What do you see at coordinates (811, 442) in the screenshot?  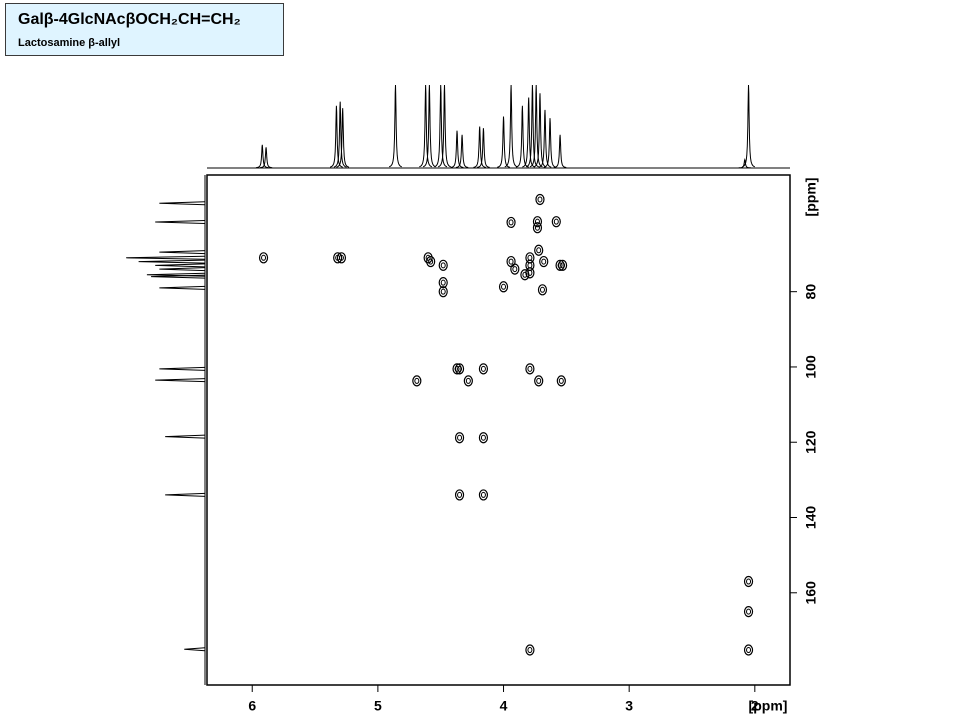 I see `y-tick-label: 120` at bounding box center [811, 442].